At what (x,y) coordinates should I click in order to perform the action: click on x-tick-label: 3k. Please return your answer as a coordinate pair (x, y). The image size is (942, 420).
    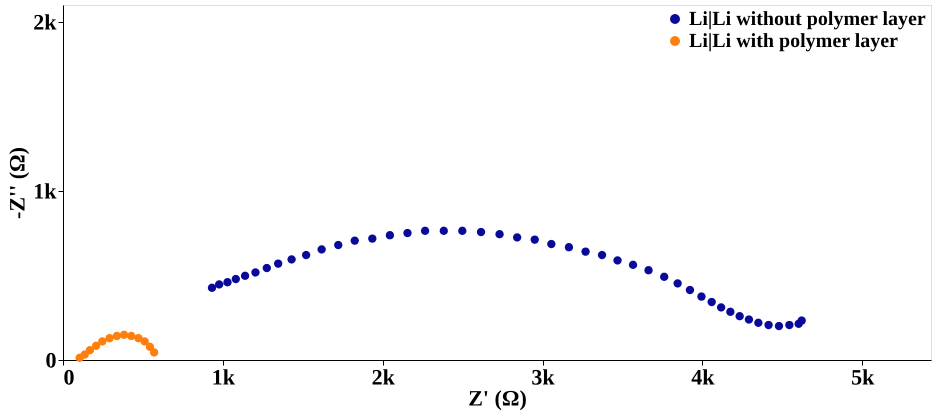
    Looking at the image, I should click on (543, 377).